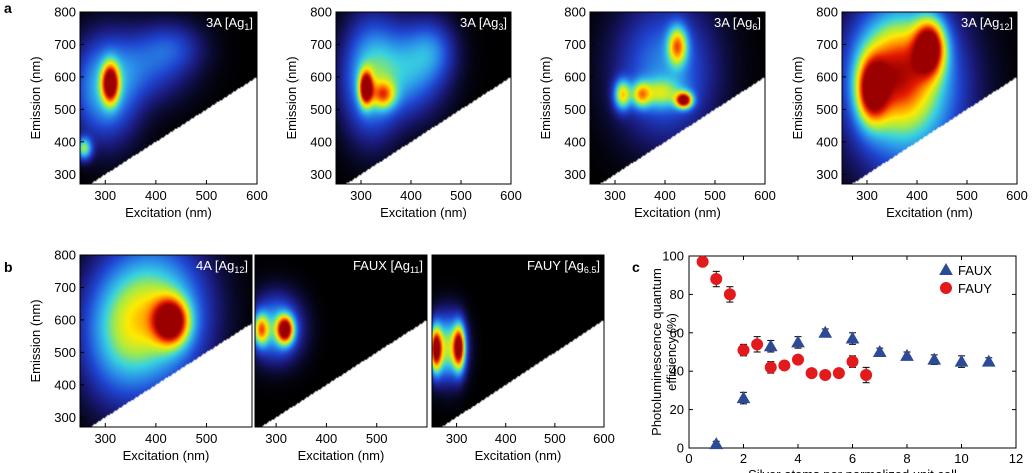 This screenshot has width=1034, height=473. I want to click on panel-label-a: a, so click(8, 8).